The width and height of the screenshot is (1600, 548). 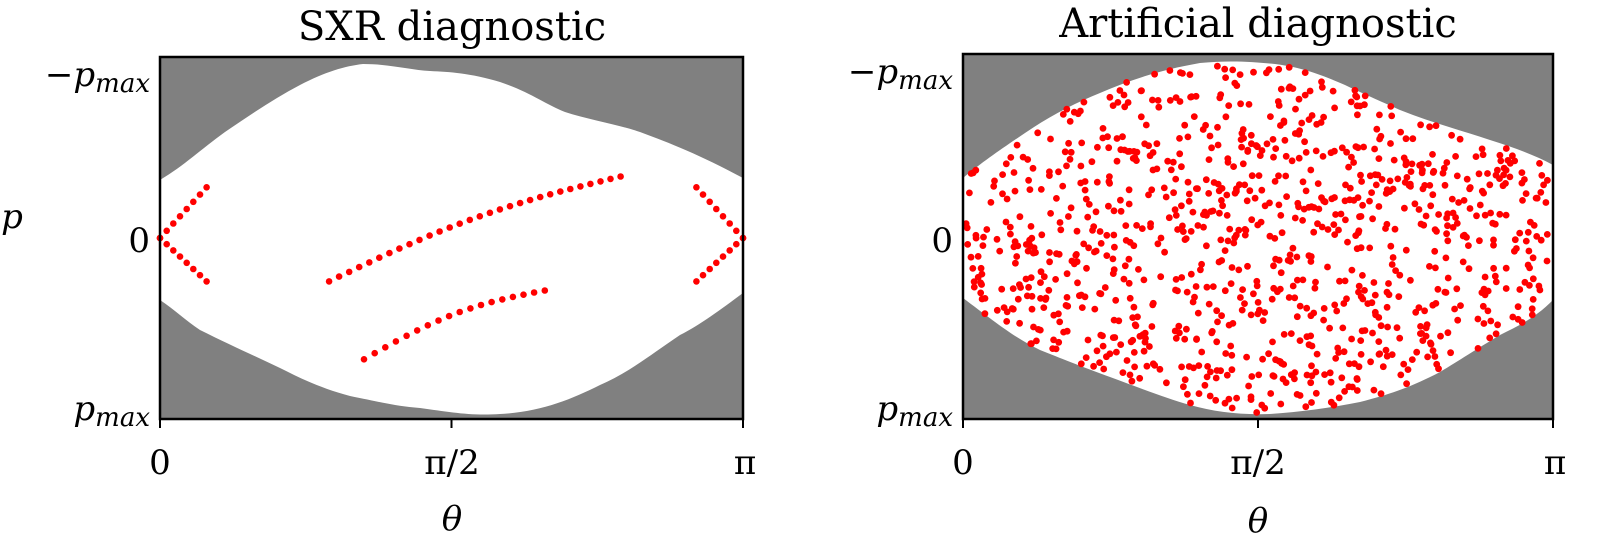 I want to click on y-axis-label: p, so click(x=12, y=217).